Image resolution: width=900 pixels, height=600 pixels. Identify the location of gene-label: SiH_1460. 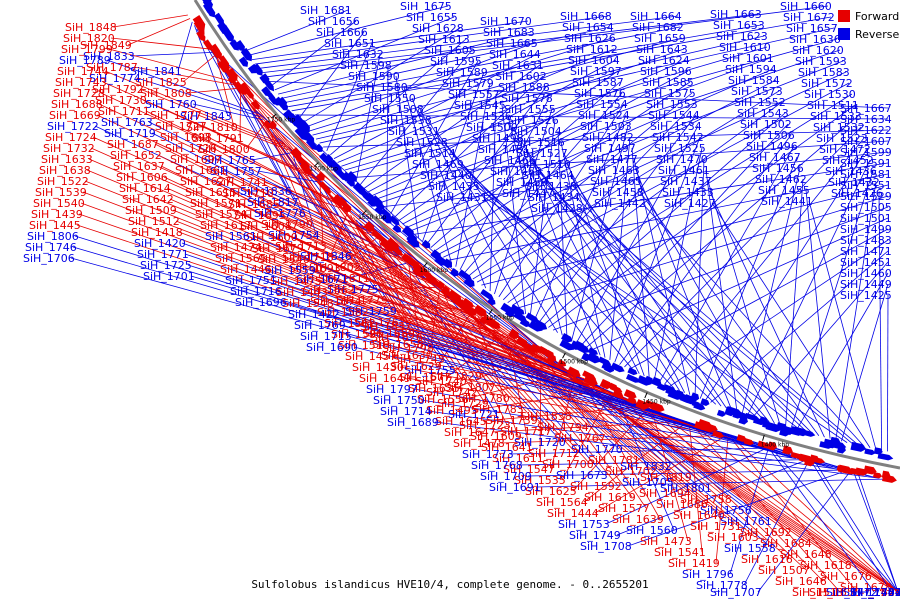
(866, 273).